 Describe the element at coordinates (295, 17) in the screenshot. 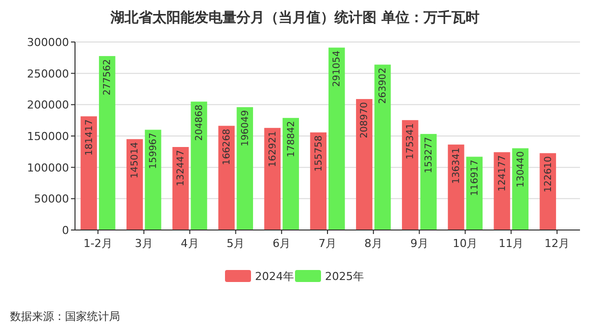

I see `chart-title: 湖北省太阳能发电量分月（当月值）统计图 单位：万千瓦时` at that location.